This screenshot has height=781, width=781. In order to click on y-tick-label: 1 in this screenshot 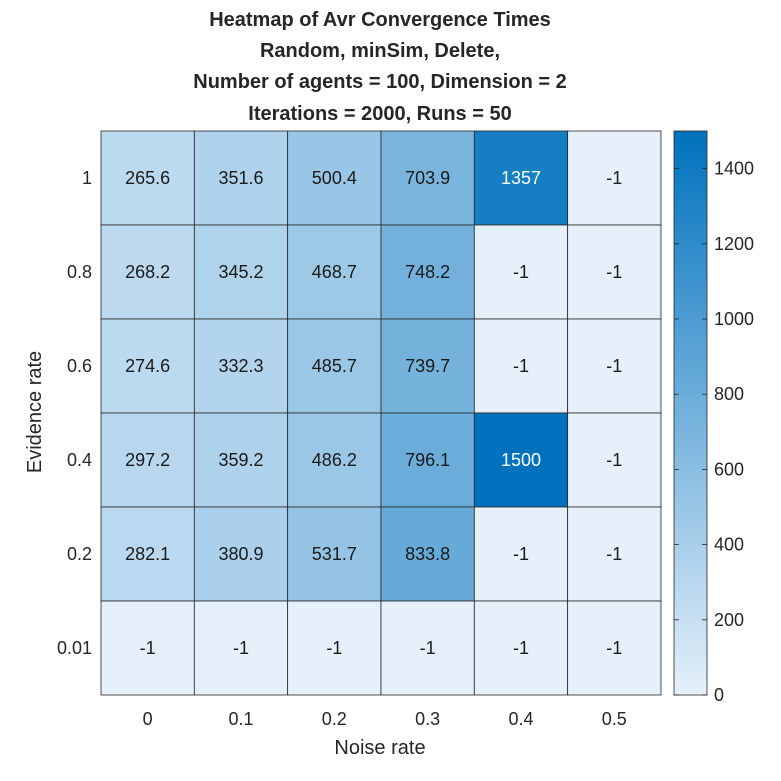, I will do `click(87, 178)`.